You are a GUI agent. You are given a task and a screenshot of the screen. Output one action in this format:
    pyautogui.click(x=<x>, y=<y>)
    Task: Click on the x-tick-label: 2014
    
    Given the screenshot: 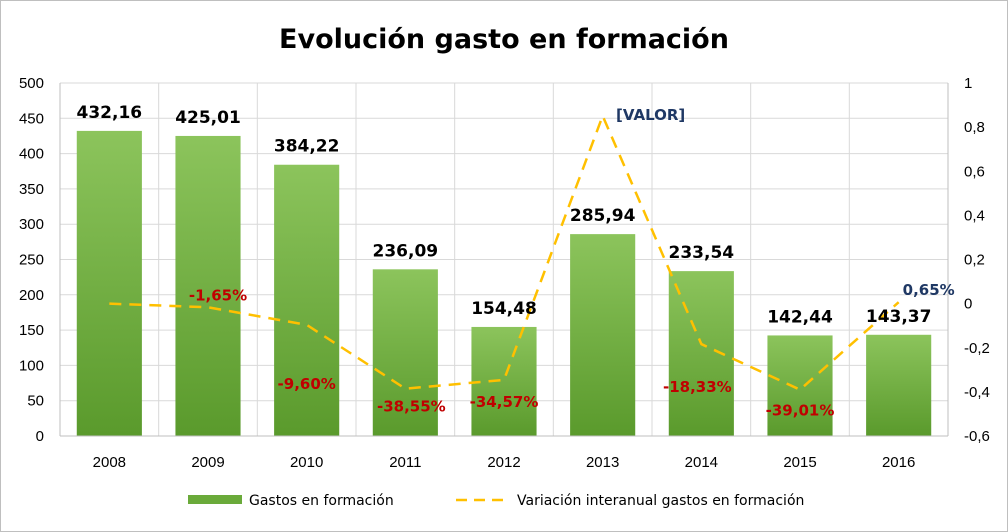 What is the action you would take?
    pyautogui.click(x=701, y=462)
    